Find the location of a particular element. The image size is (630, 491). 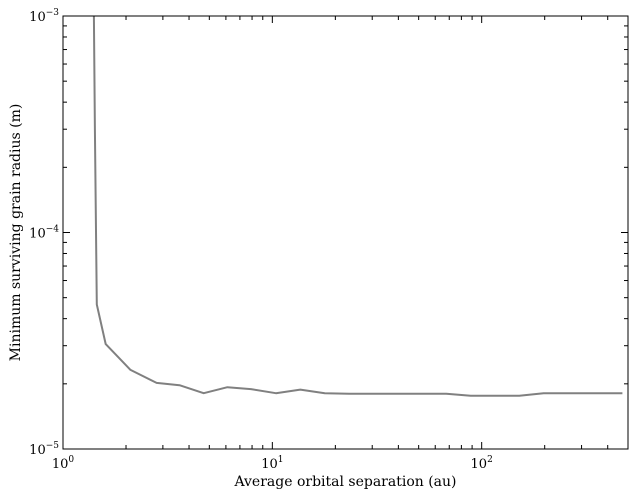

x-tick-label: 100 is located at coordinates (63, 463).